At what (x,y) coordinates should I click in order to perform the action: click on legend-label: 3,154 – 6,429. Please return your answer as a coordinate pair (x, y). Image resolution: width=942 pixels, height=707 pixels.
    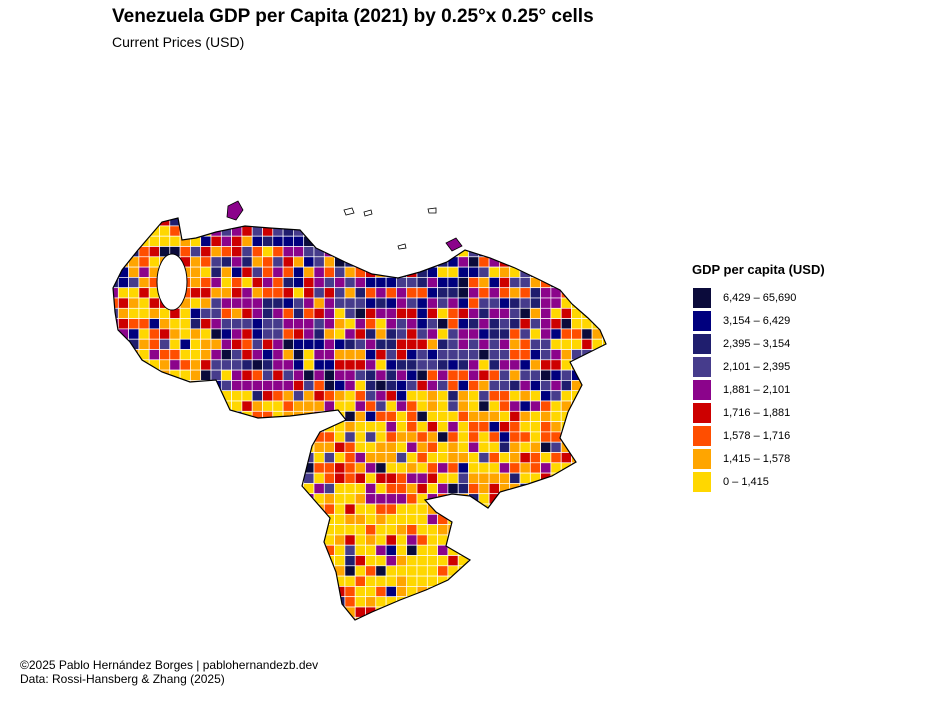
    Looking at the image, I should click on (757, 320).